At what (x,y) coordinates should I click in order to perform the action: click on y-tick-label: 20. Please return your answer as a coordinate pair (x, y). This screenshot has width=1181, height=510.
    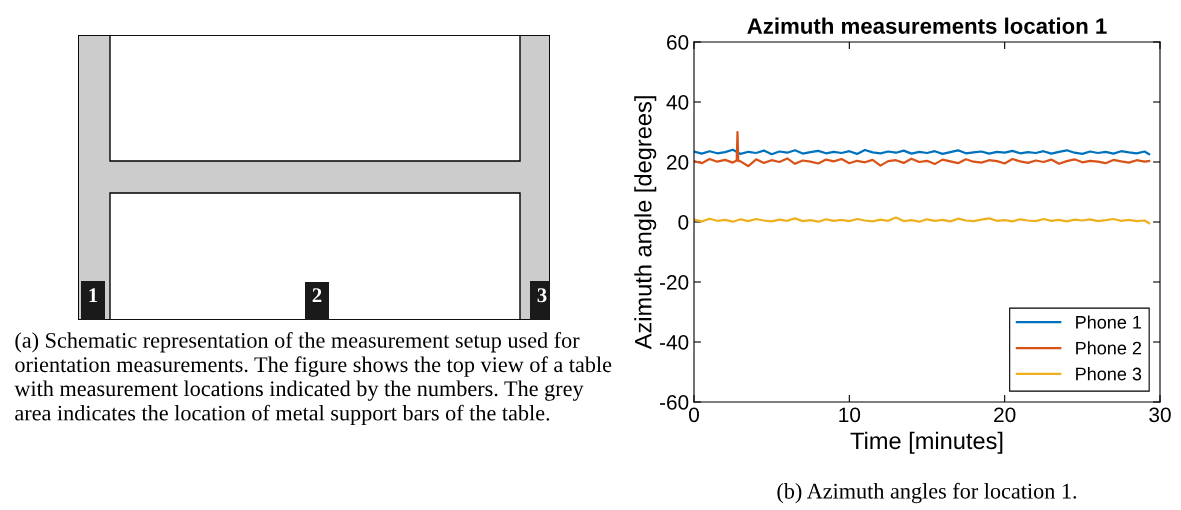
    Looking at the image, I should click on (678, 162).